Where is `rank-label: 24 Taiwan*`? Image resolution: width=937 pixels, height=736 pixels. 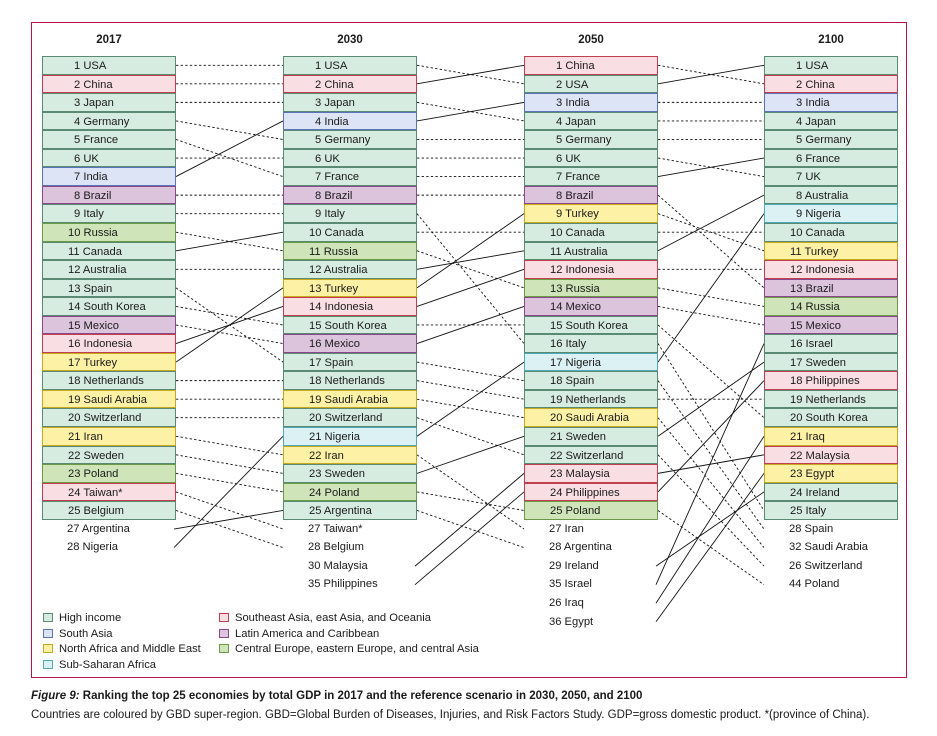 rank-label: 24 Taiwan* is located at coordinates (95, 492).